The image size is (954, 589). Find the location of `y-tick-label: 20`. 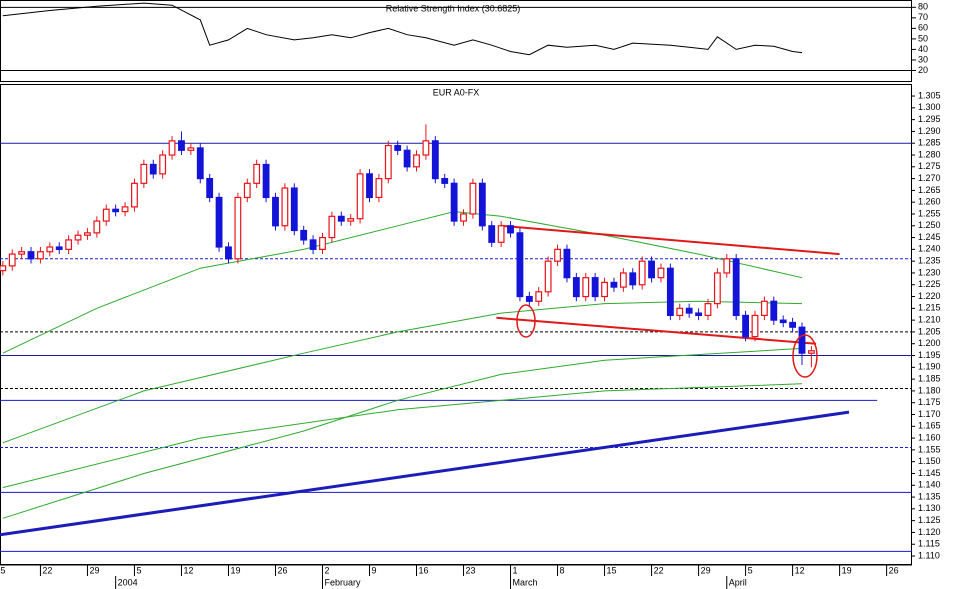

y-tick-label: 20 is located at coordinates (923, 70).